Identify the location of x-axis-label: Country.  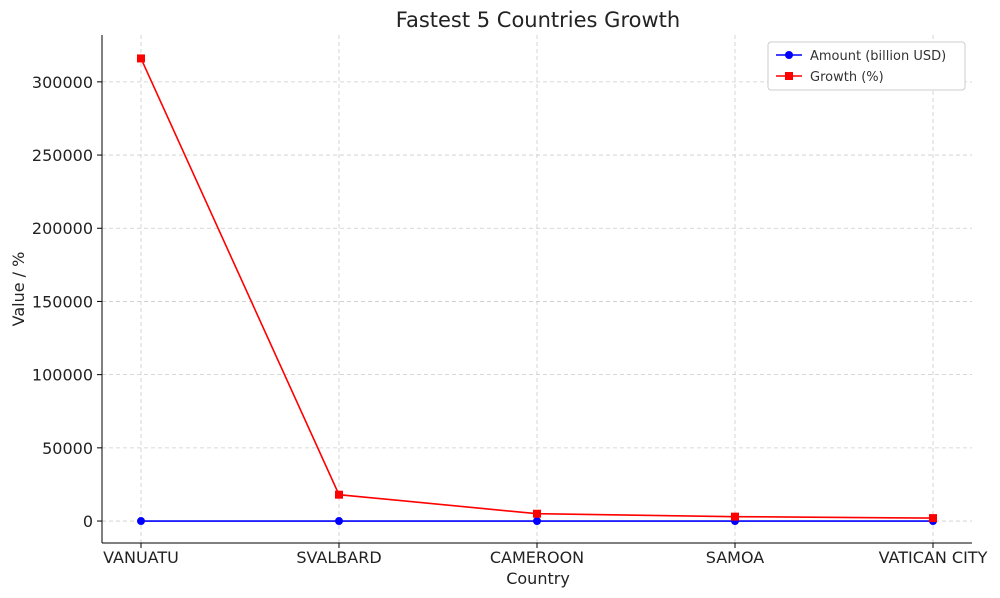
(538, 578).